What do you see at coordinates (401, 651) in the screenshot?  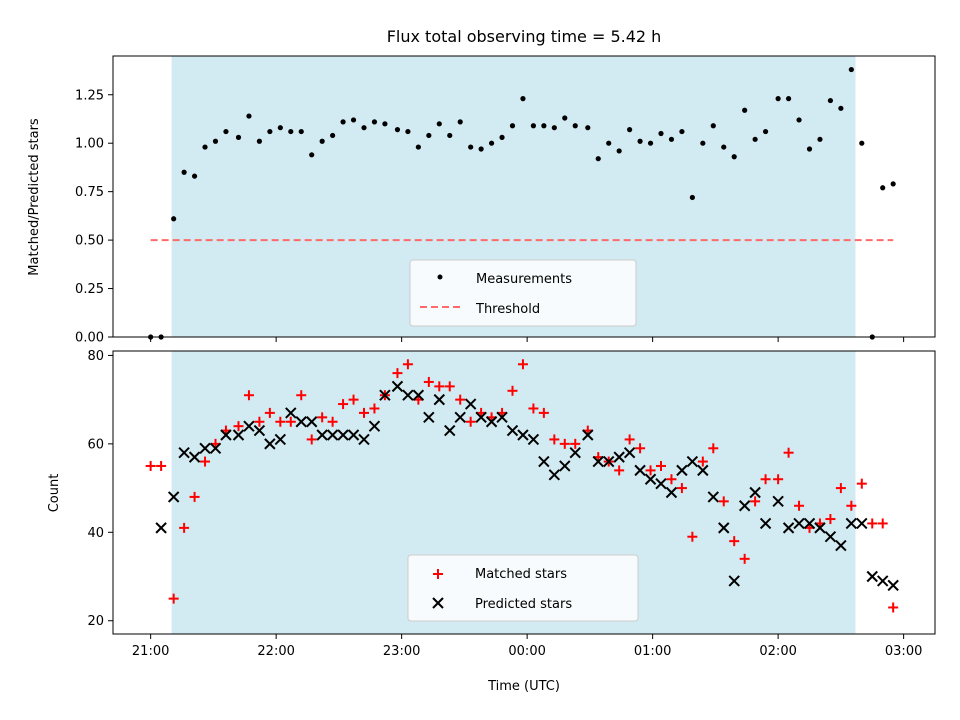 I see `x-tick-label: 23:00` at bounding box center [401, 651].